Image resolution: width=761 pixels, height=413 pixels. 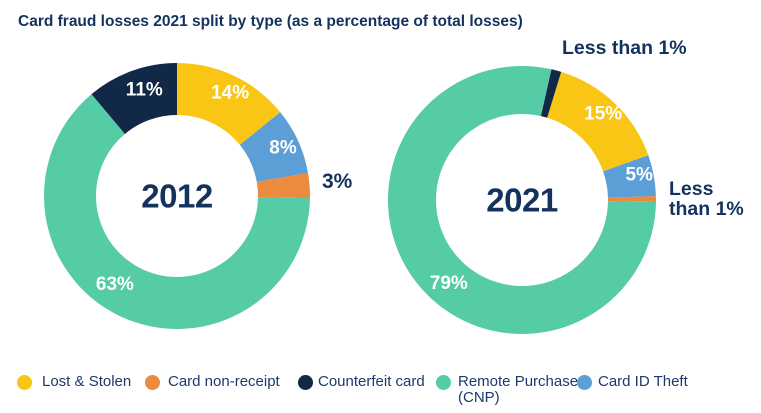 I want to click on callout-line: Less, so click(x=691, y=189).